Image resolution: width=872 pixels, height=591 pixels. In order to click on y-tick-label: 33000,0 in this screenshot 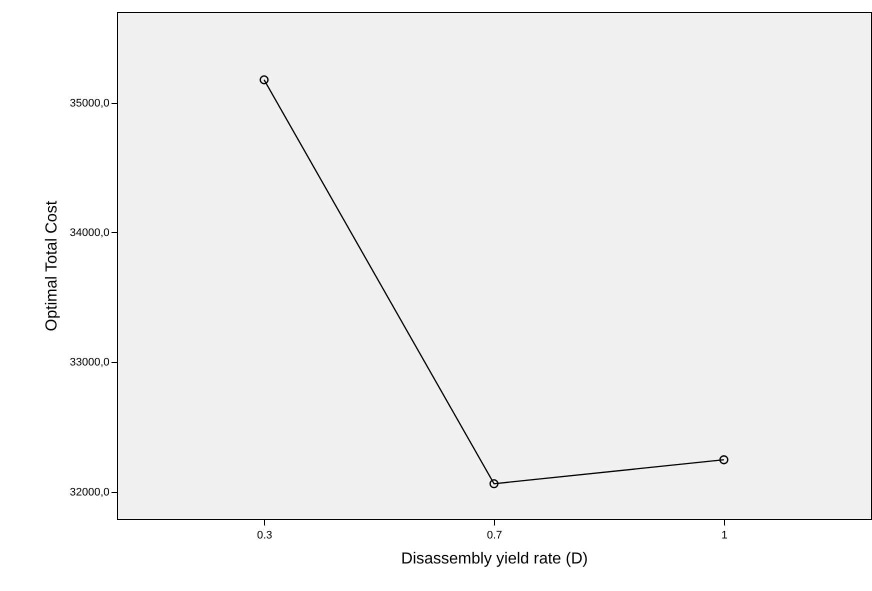, I will do `click(90, 362)`.